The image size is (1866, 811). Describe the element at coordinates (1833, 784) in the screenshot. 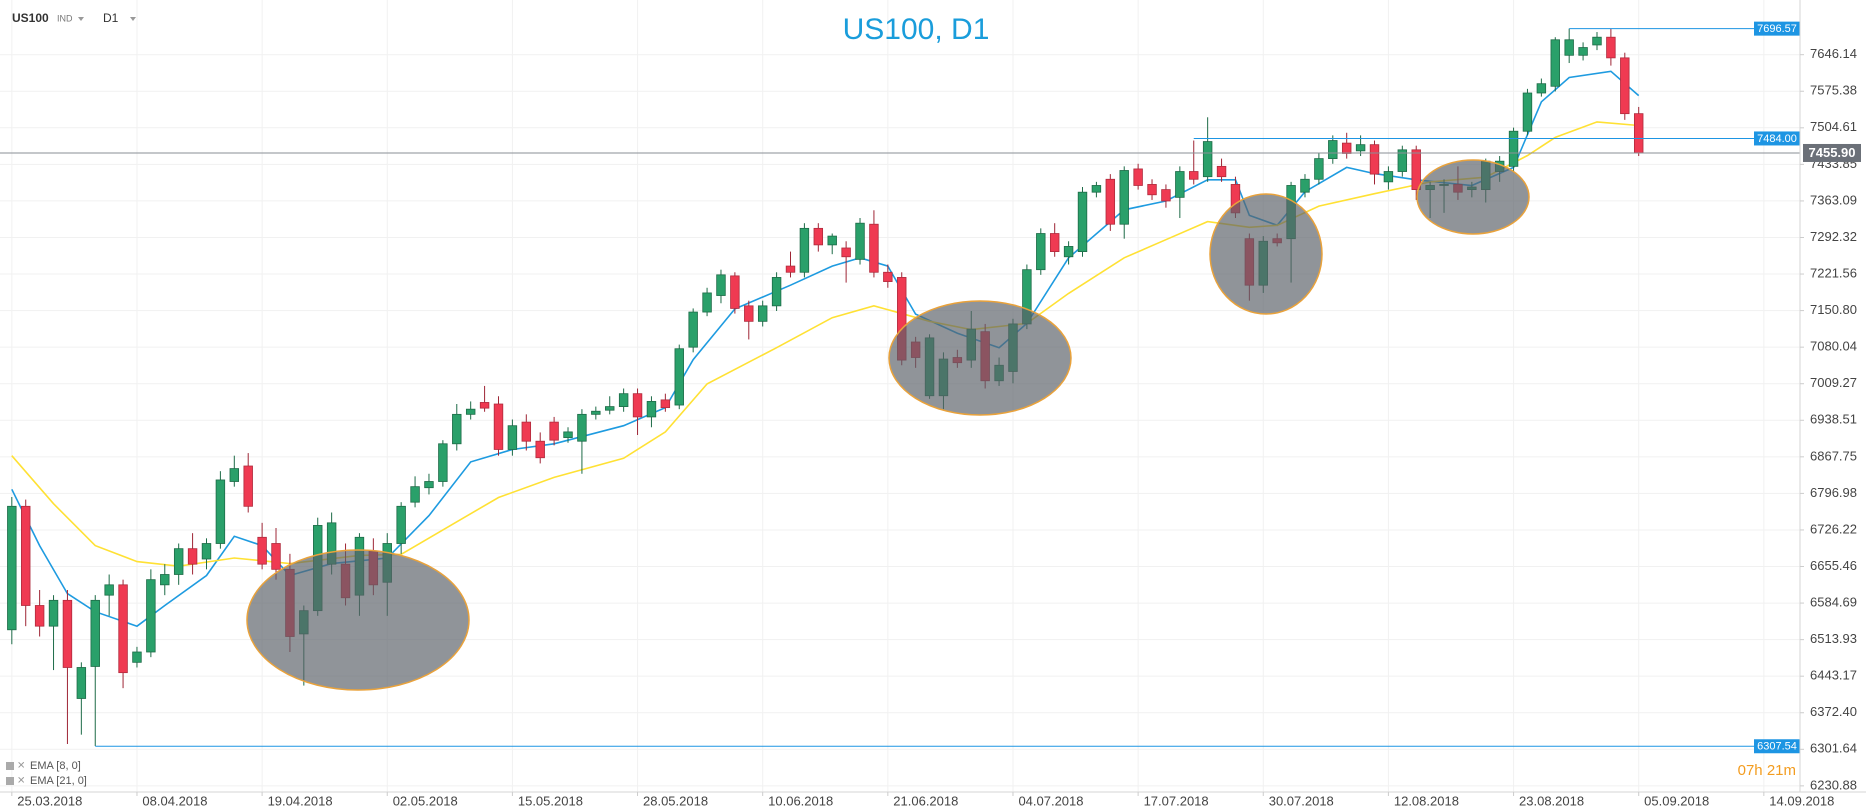

I see `y-tick-label: 6230.88` at that location.